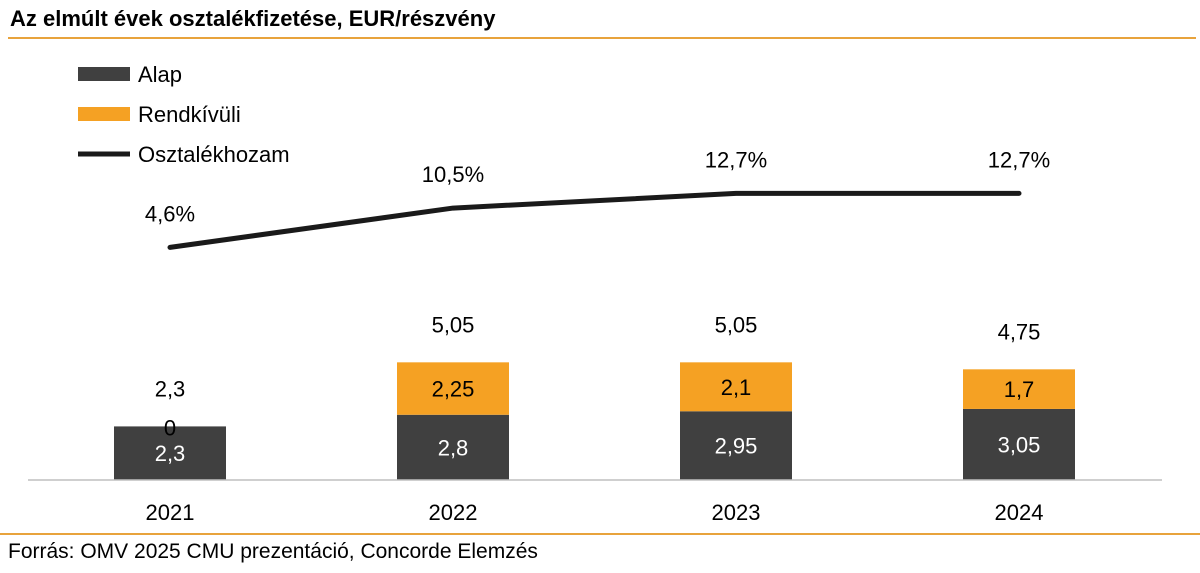 This screenshot has width=1200, height=573. I want to click on osztalekhozam-line, so click(594, 220).